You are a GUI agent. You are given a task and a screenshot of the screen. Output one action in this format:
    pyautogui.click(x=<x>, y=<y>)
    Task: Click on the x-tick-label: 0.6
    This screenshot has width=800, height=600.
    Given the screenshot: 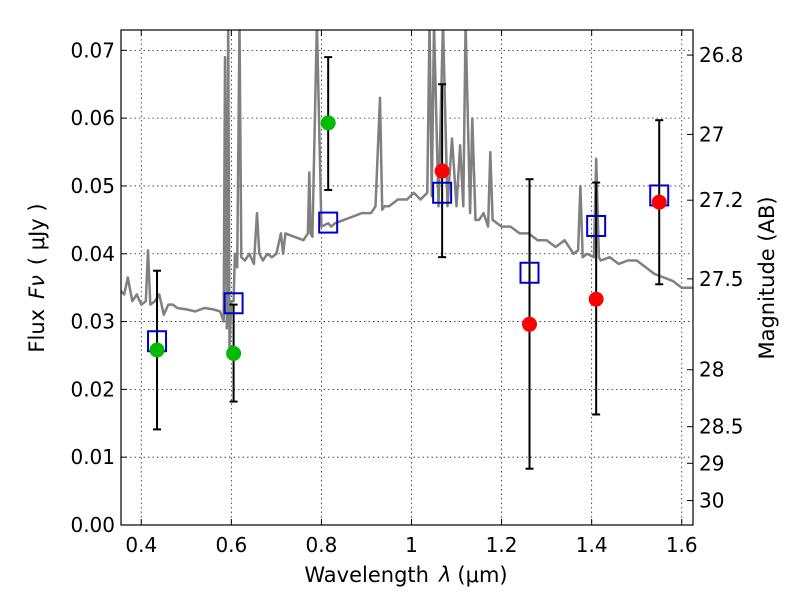 What is the action you would take?
    pyautogui.click(x=231, y=545)
    